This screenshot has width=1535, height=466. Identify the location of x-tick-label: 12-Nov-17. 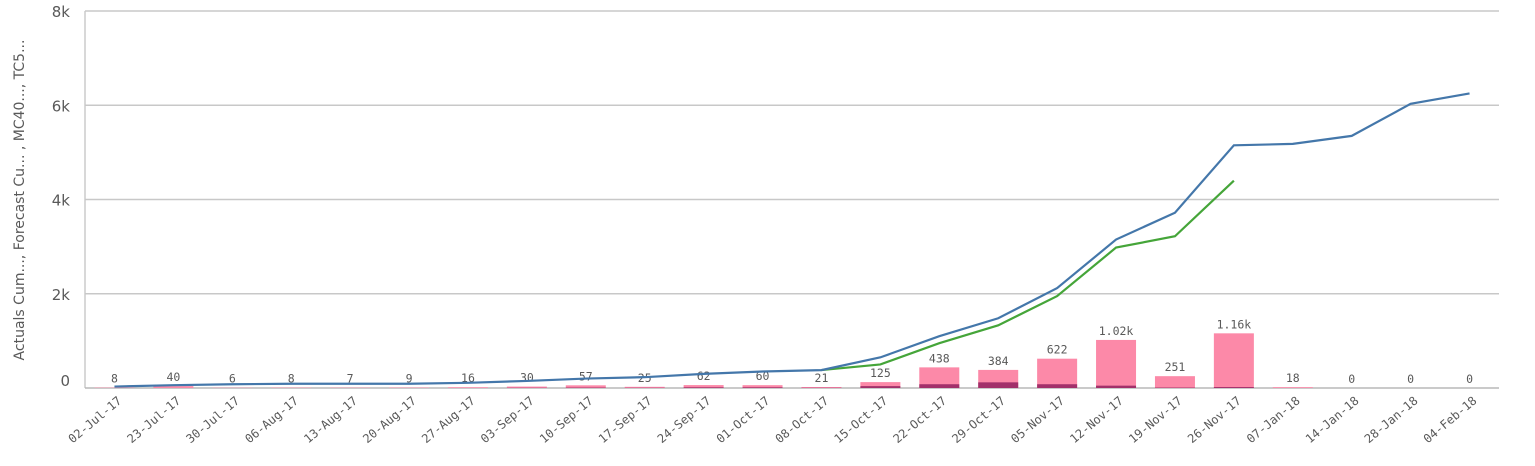
(1096, 420).